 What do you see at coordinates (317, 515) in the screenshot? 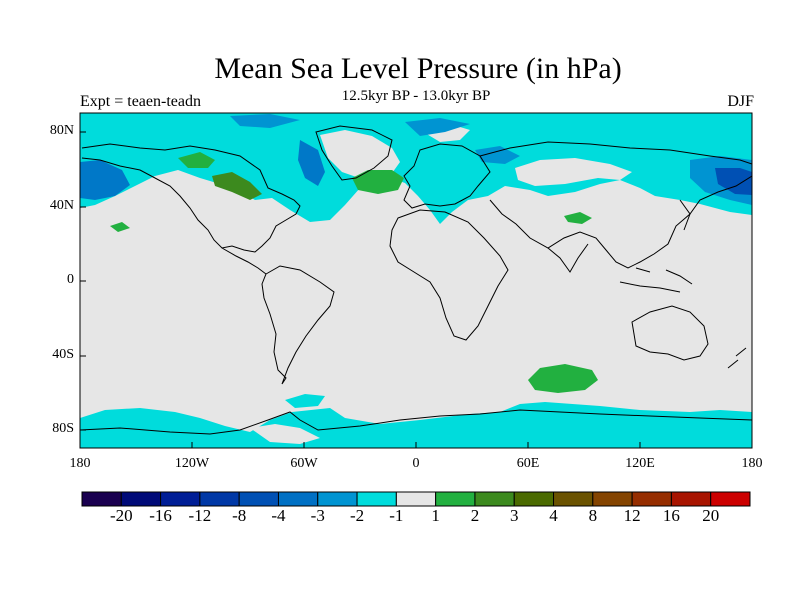
I see `colorbar-label: -3` at bounding box center [317, 515].